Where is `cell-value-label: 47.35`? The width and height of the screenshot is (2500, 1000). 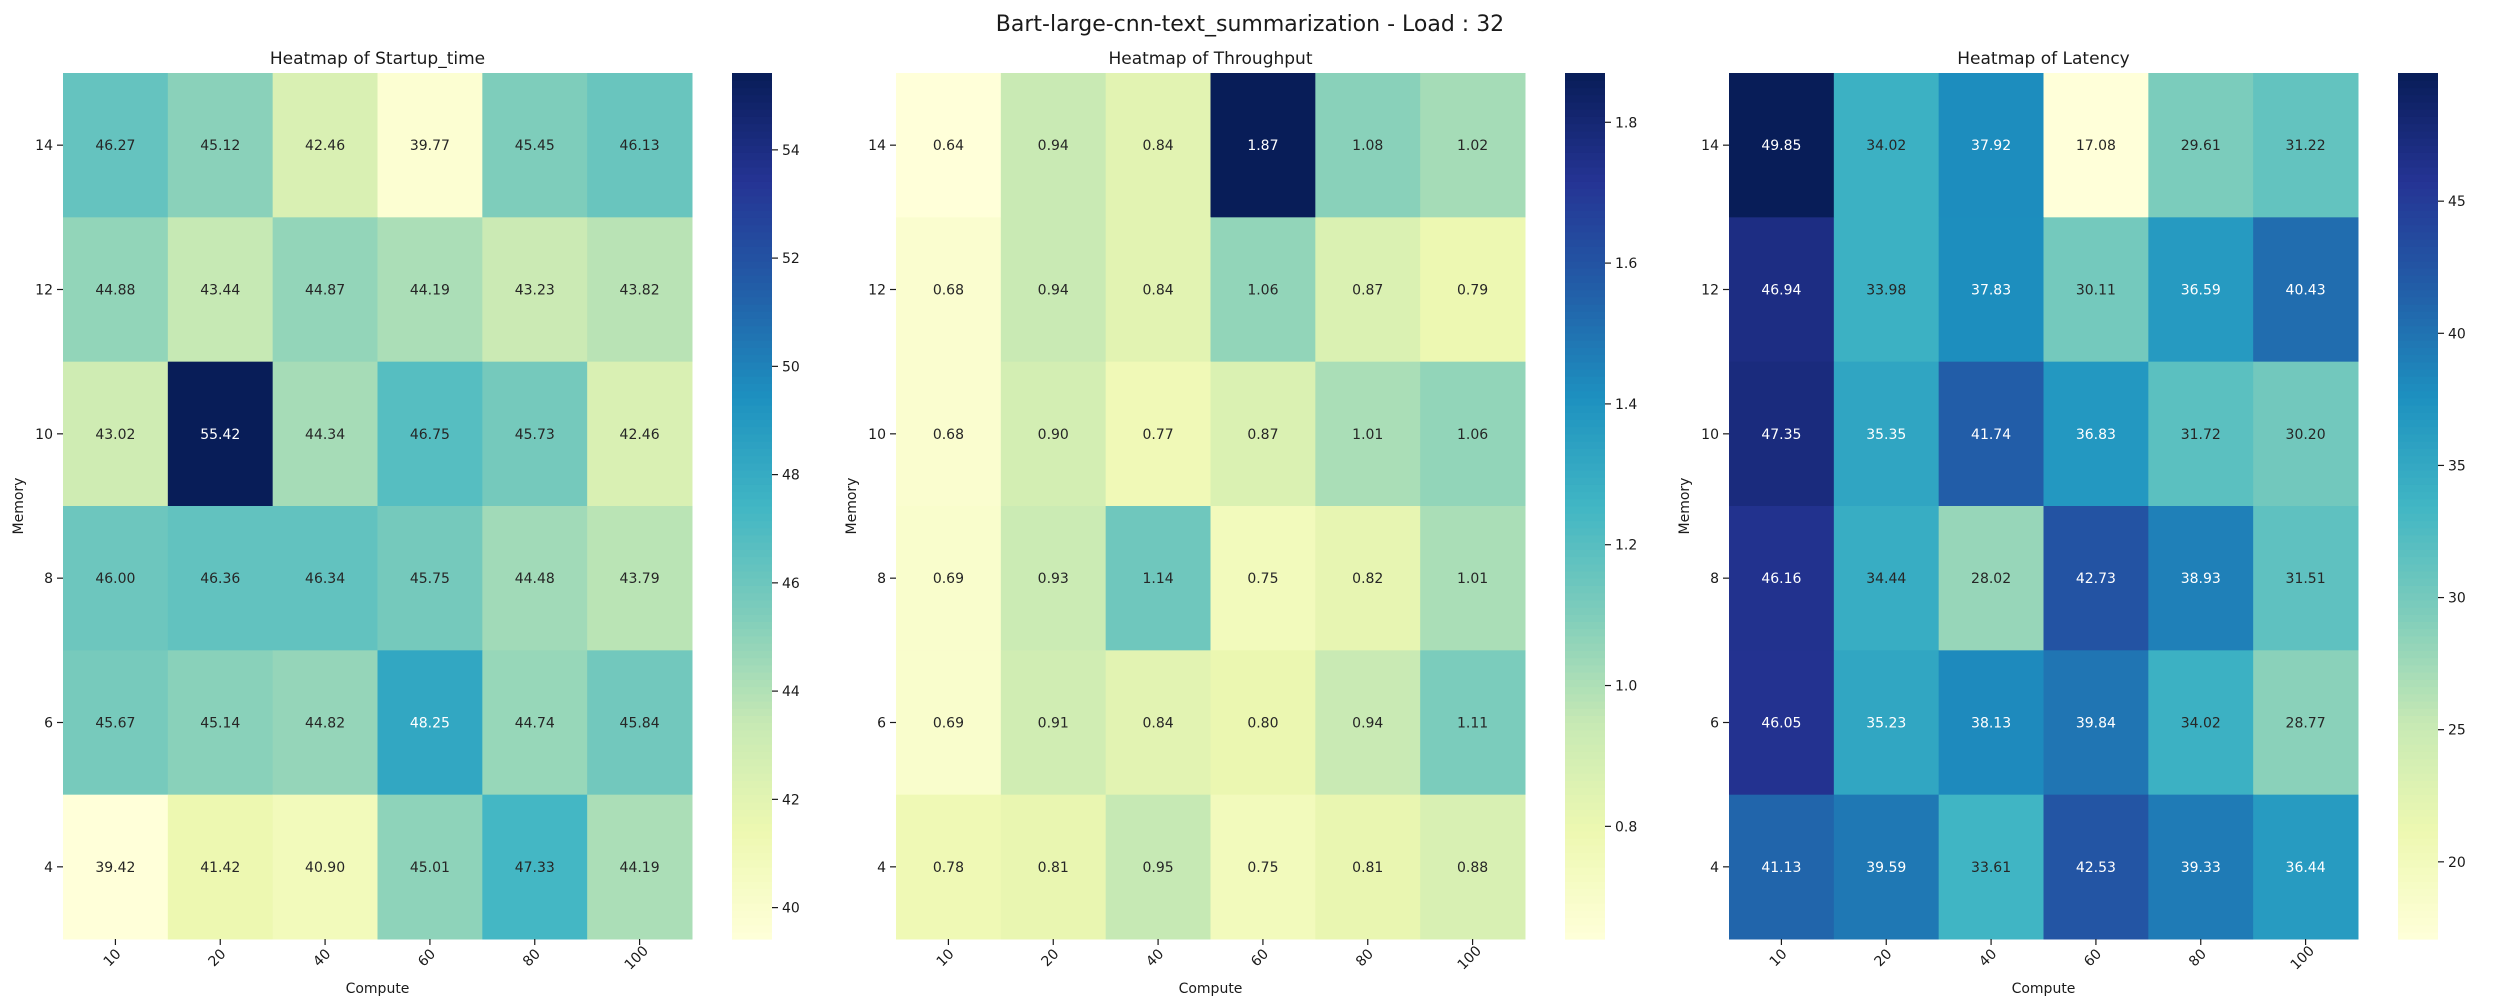 cell-value-label: 47.35 is located at coordinates (1781, 435).